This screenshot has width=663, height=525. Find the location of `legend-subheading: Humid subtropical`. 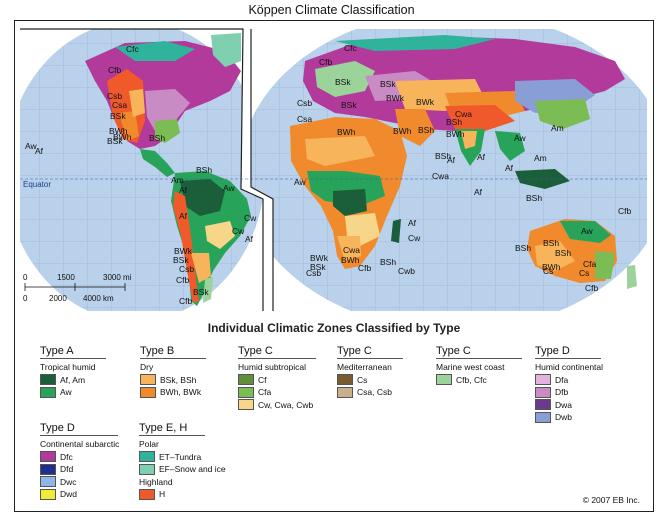

legend-subheading: Humid subtropical is located at coordinates (272, 367).